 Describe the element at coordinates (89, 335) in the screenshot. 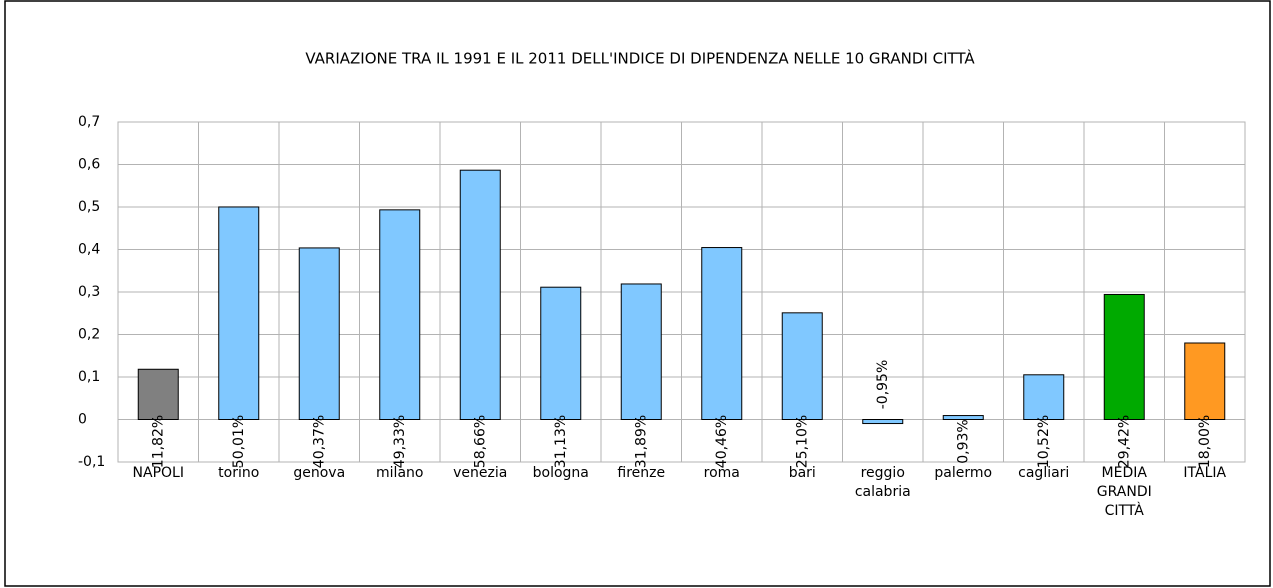

I see `y-tick-label: 0,2` at that location.